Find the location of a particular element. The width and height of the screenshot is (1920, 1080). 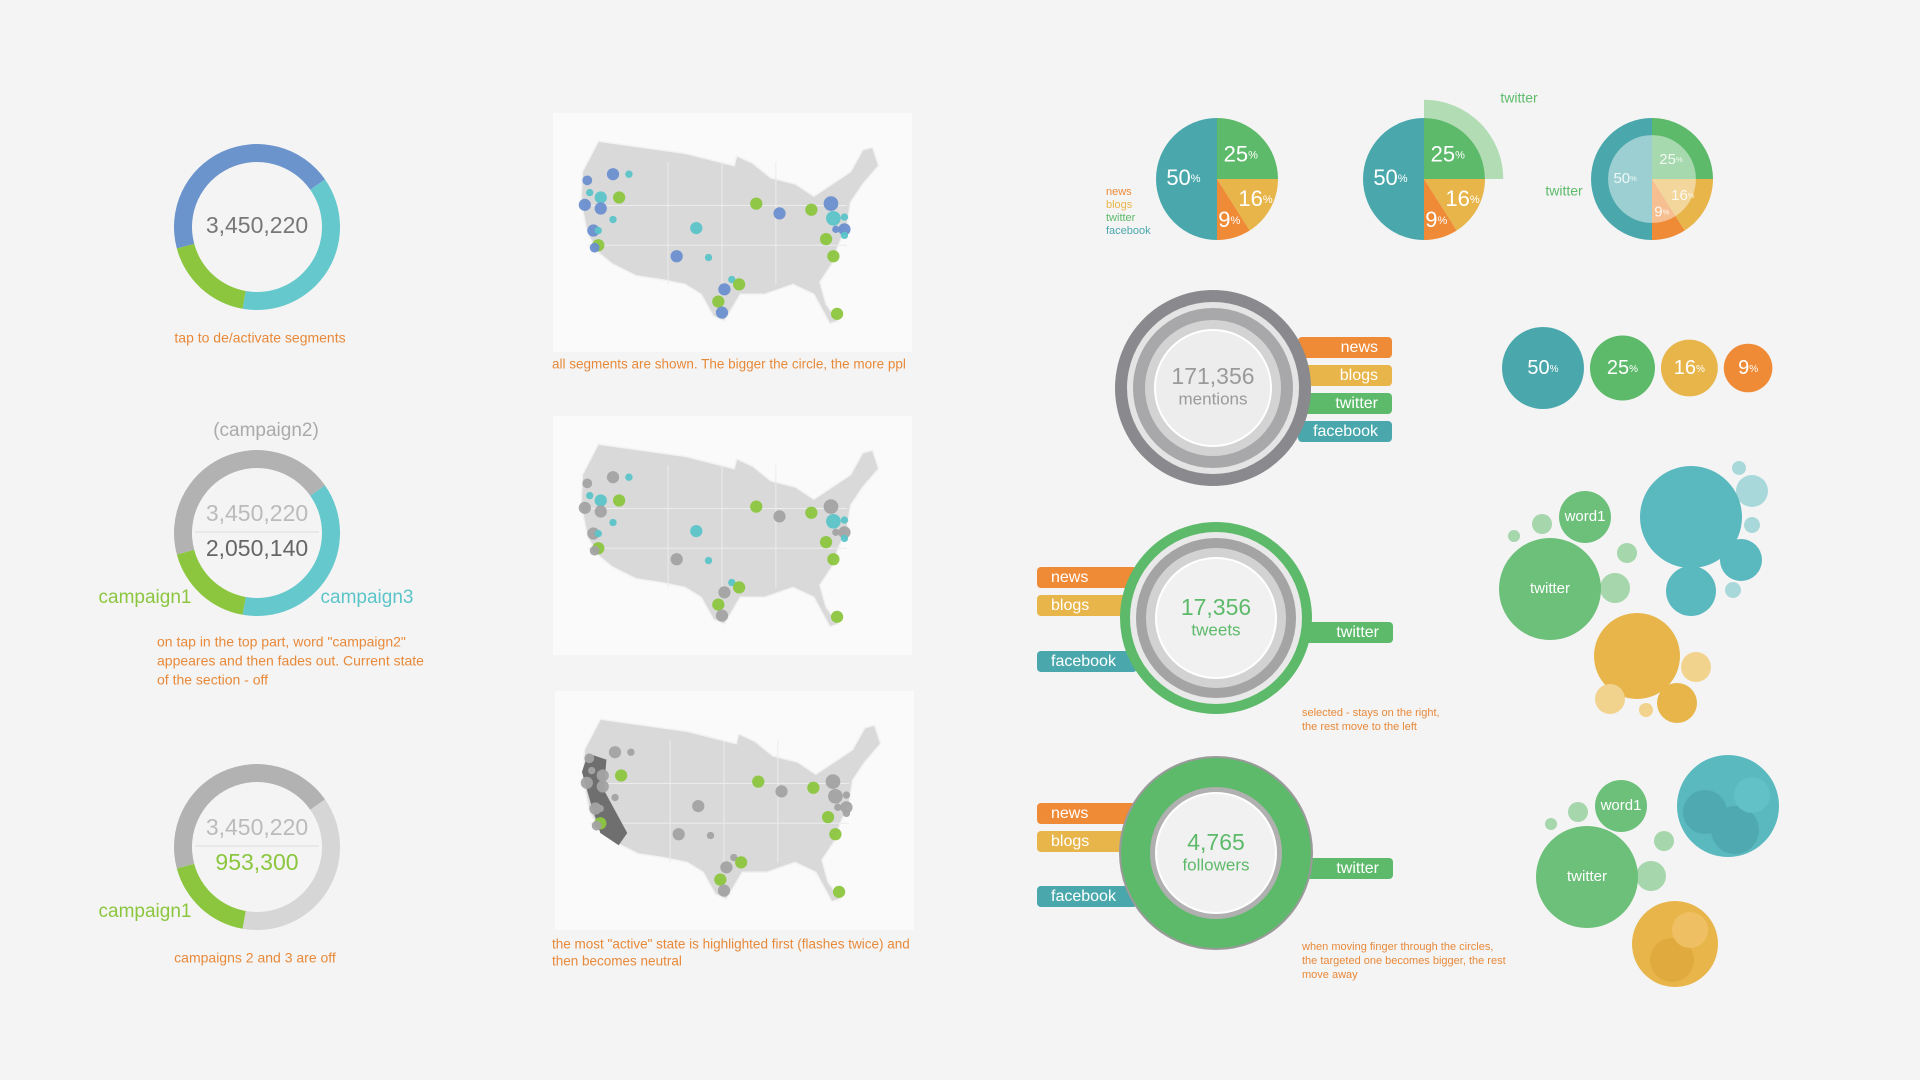

segment-tag-label: blogs is located at coordinates (1359, 375).